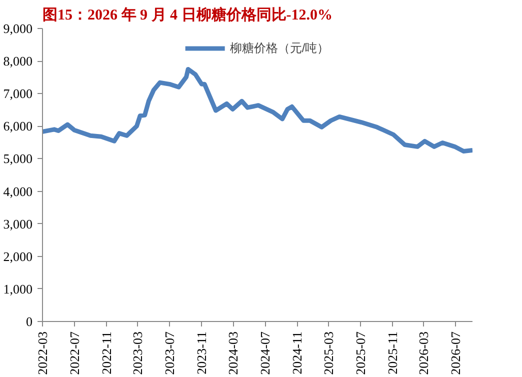  Describe the element at coordinates (17, 94) in the screenshot. I see `y-tick-label: 7,000` at that location.